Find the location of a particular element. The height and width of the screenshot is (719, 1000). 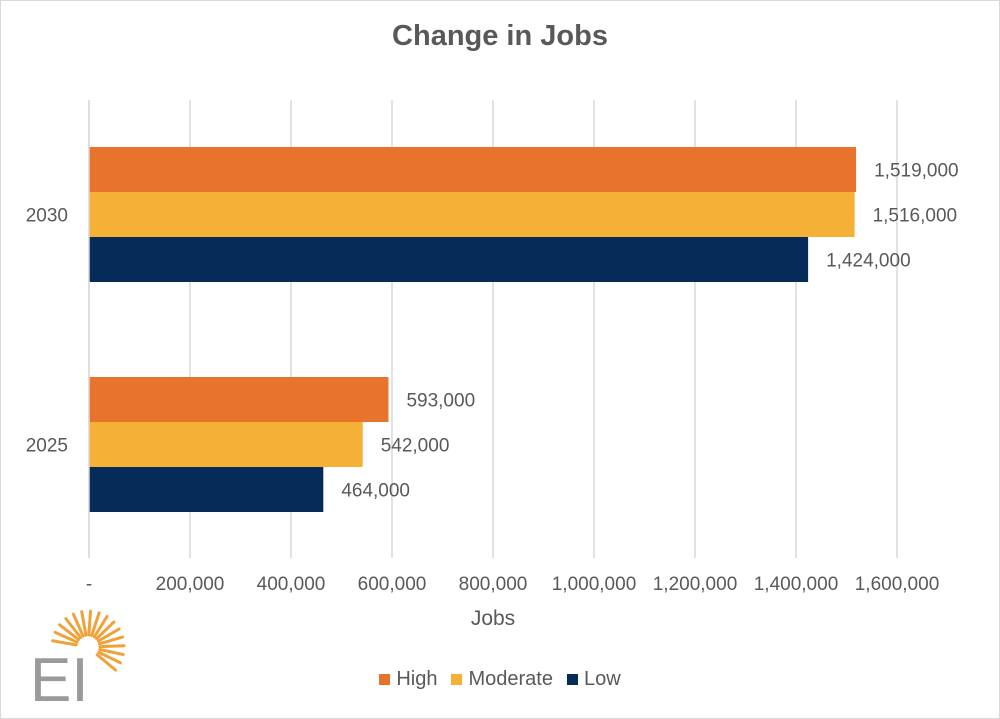

data-label: 542,000 is located at coordinates (415, 446).